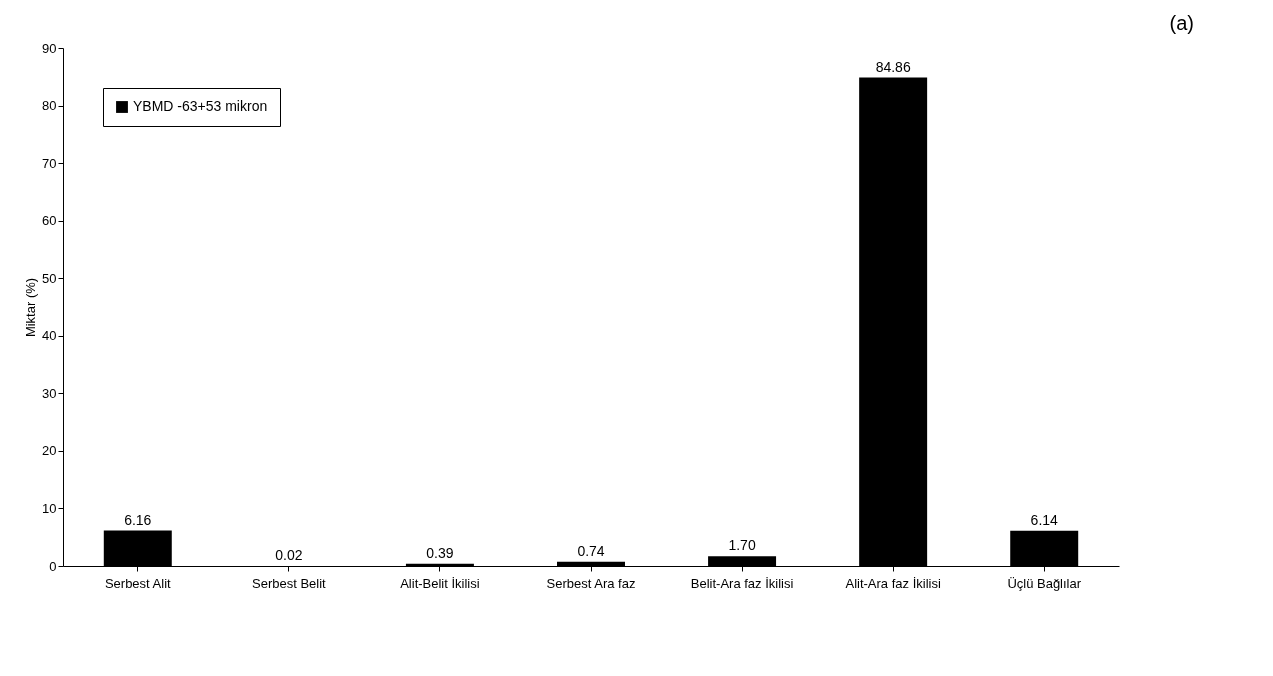 The image size is (1273, 676). I want to click on data-label: 6.16, so click(138, 519).